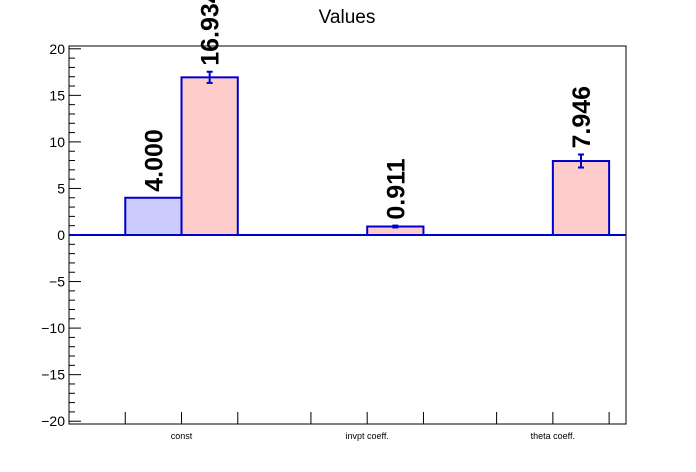  Describe the element at coordinates (61, 235) in the screenshot. I see `y-tick-label: 0` at that location.